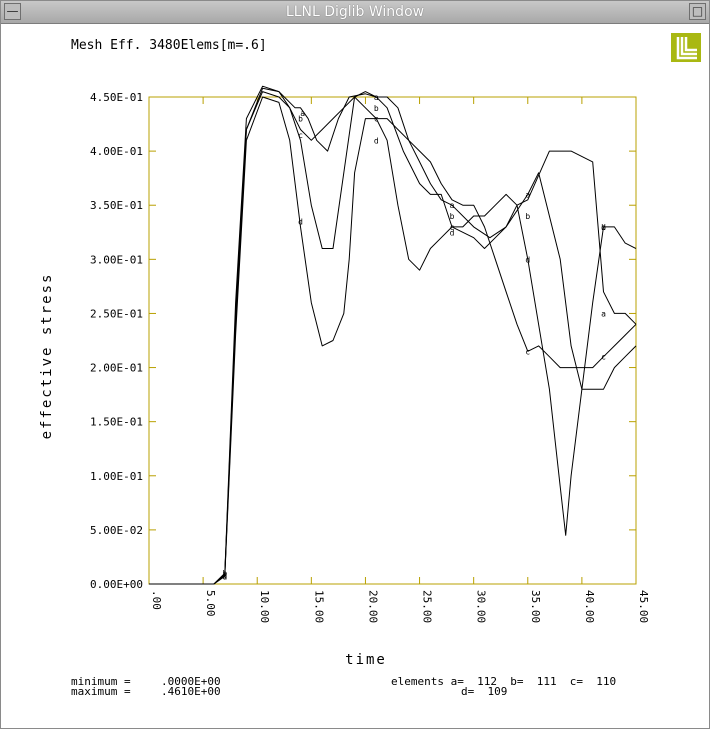 Image resolution: width=710 pixels, height=729 pixels. I want to click on y-tick-label: 0.00E+00, so click(116, 584).